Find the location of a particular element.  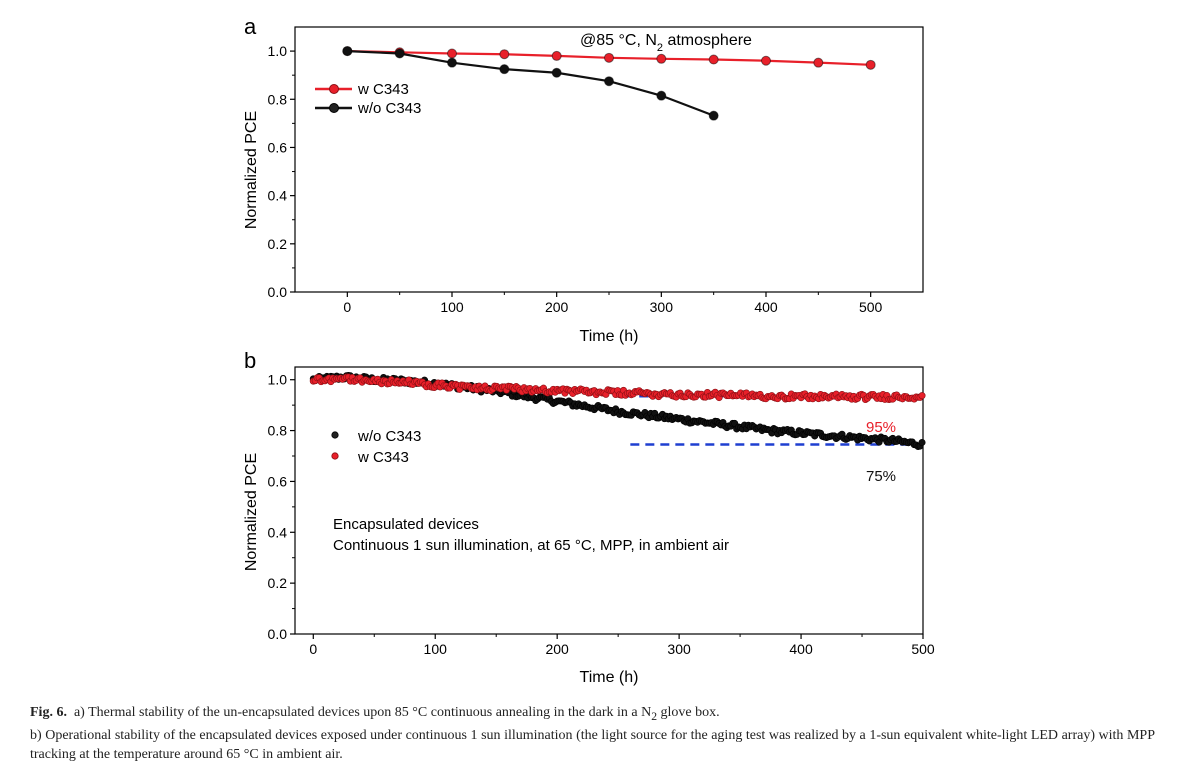

series-a is located at coordinates (609, 83).